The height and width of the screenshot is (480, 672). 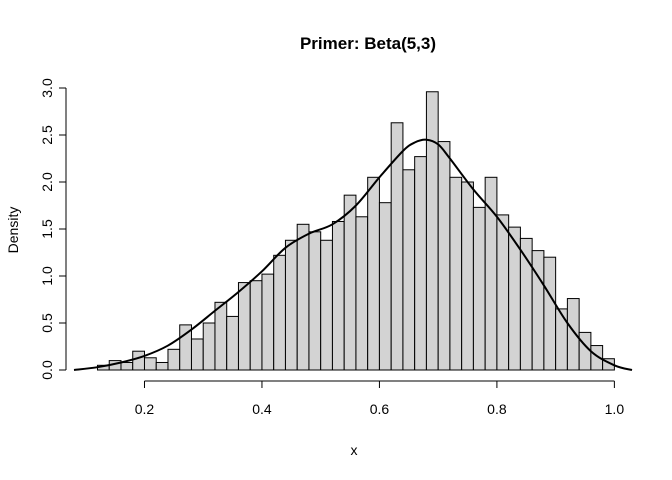 What do you see at coordinates (47, 276) in the screenshot?
I see `y-tick-label: 1.0` at bounding box center [47, 276].